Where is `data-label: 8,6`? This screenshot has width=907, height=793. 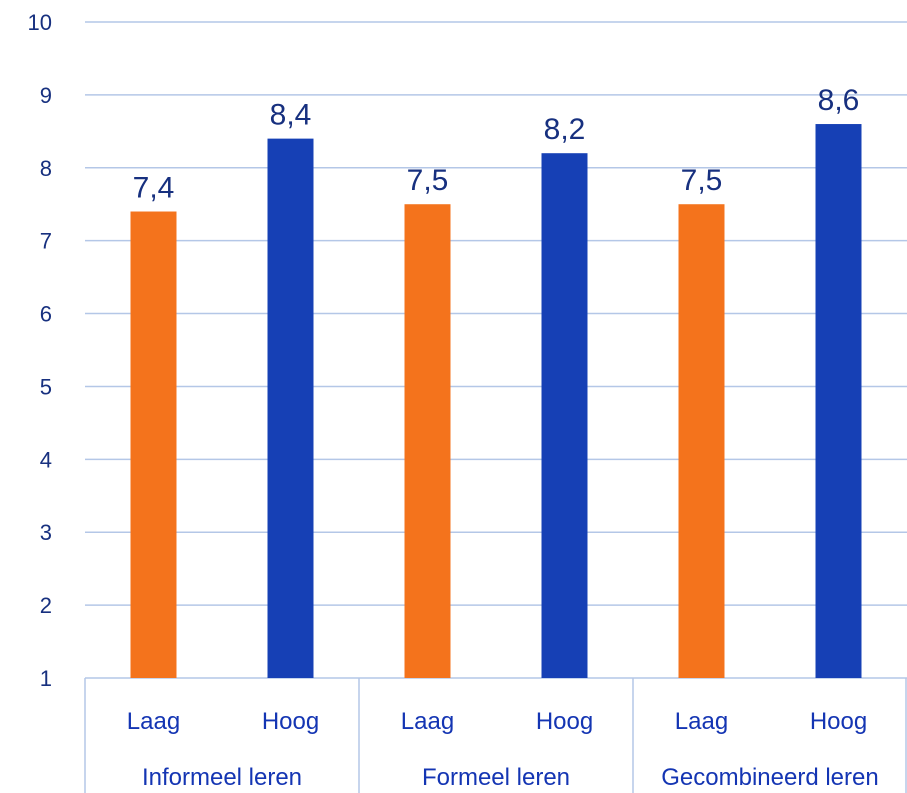 data-label: 8,6 is located at coordinates (839, 100).